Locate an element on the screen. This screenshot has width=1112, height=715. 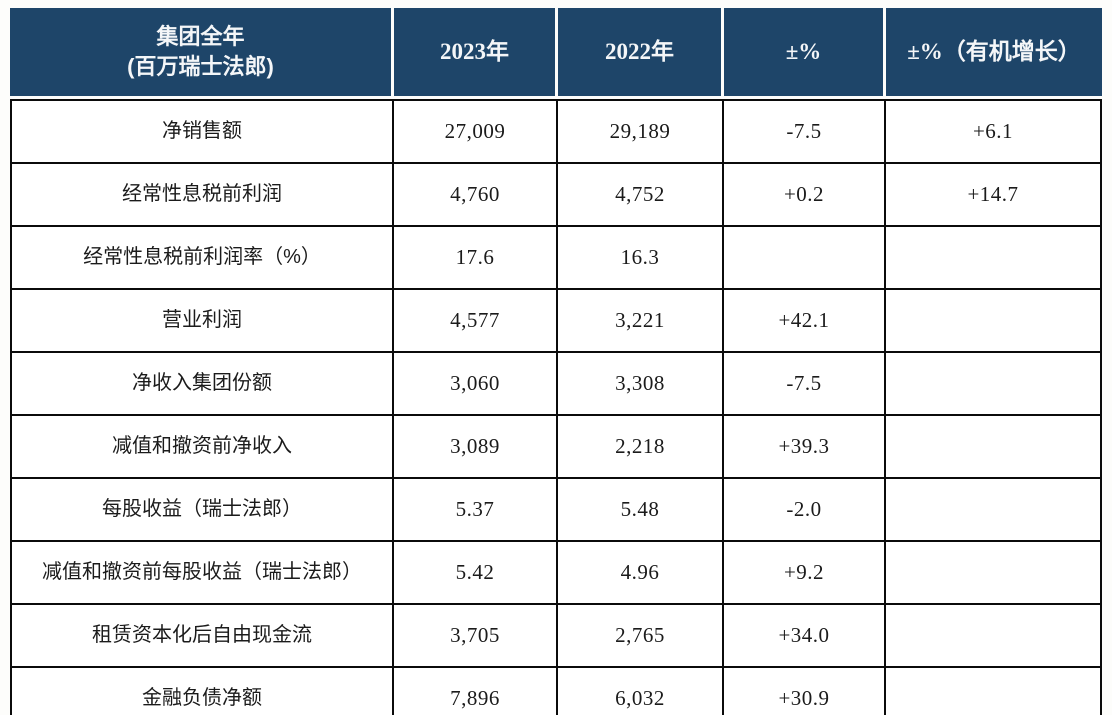
row-label: 净收入集团份额 is located at coordinates (202, 384).